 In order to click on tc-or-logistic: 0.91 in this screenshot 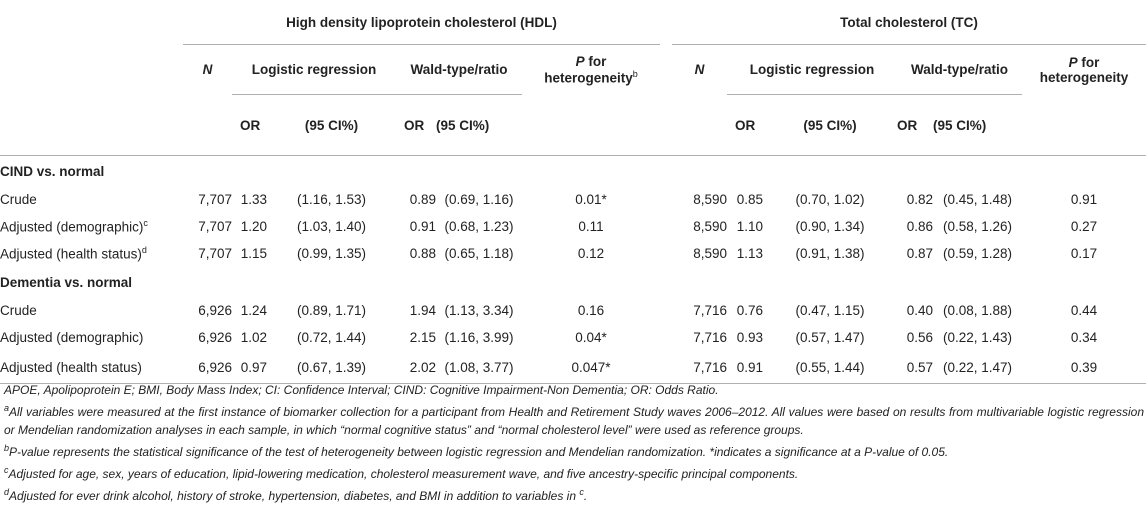, I will do `click(745, 367)`.